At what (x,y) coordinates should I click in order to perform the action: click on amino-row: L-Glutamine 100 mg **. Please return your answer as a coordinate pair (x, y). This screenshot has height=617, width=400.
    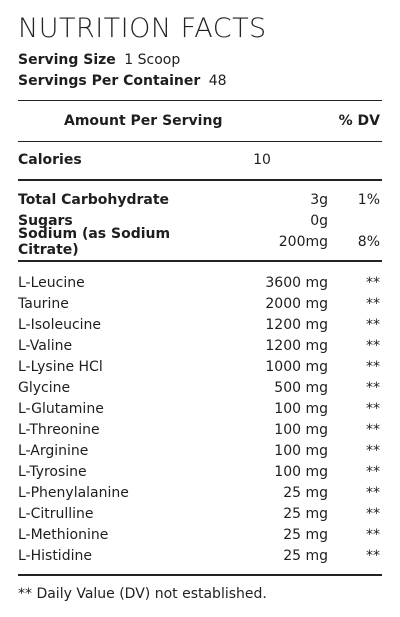
    Looking at the image, I should click on (200, 408).